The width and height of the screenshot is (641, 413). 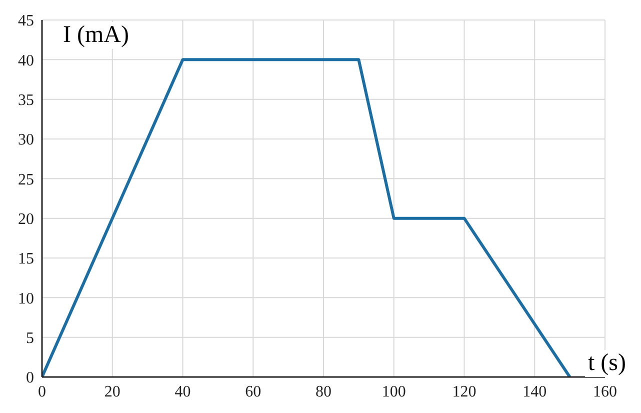 I want to click on x-tick-label: 80, so click(x=324, y=391).